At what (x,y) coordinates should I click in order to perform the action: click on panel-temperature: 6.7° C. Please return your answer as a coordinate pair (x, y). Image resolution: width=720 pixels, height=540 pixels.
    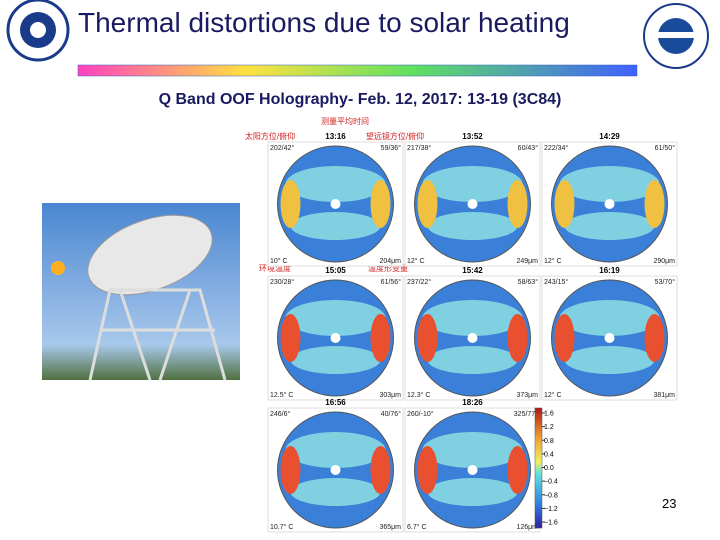
    Looking at the image, I should click on (417, 527).